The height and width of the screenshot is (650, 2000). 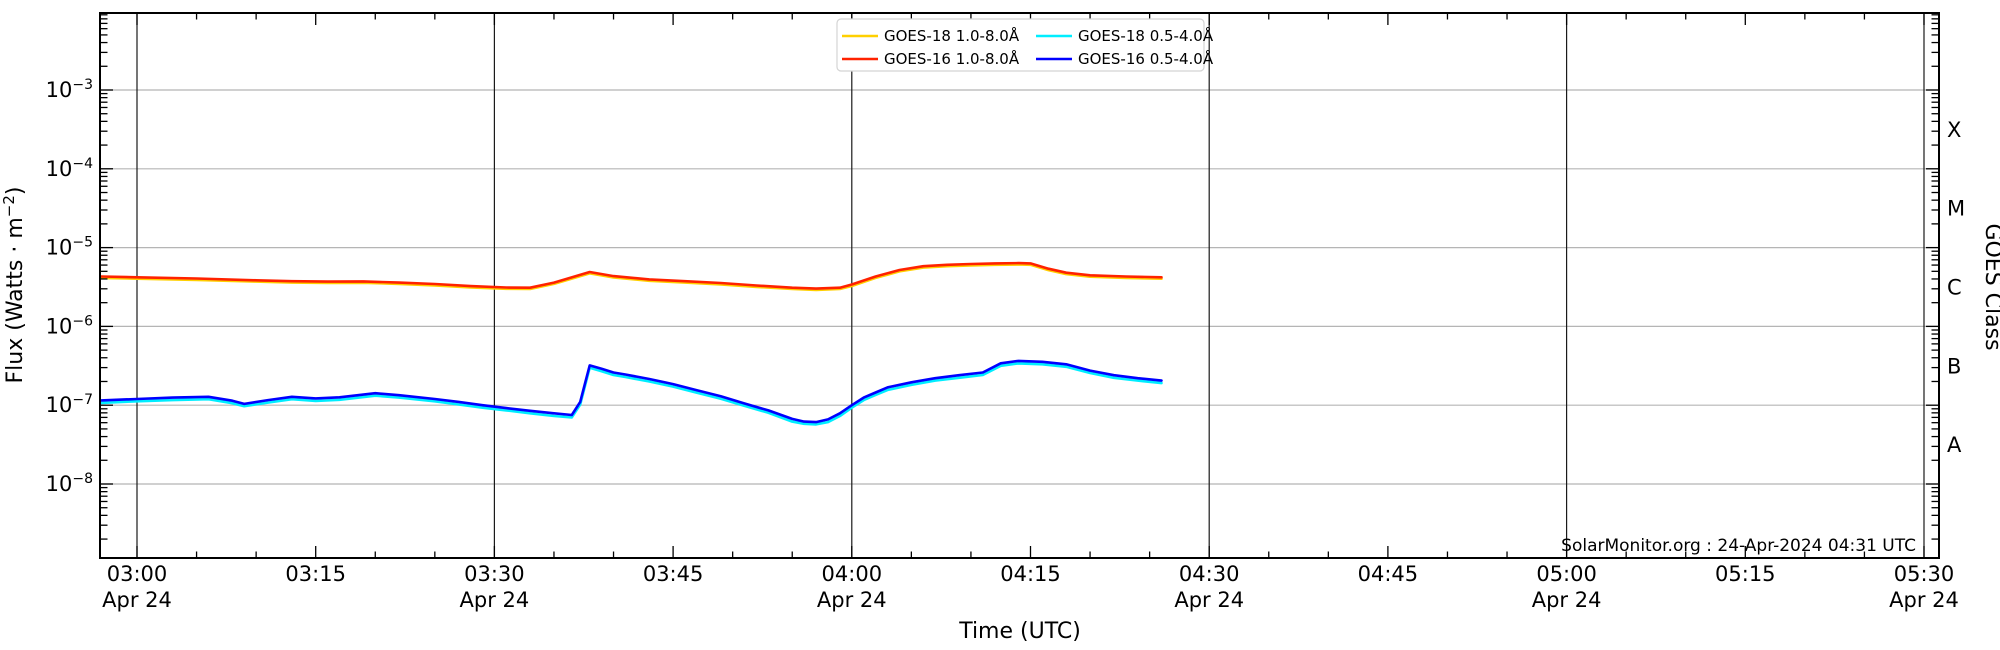 What do you see at coordinates (1146, 58) in the screenshot?
I see `legend-label: GOES-16 0.5-4.0Å` at bounding box center [1146, 58].